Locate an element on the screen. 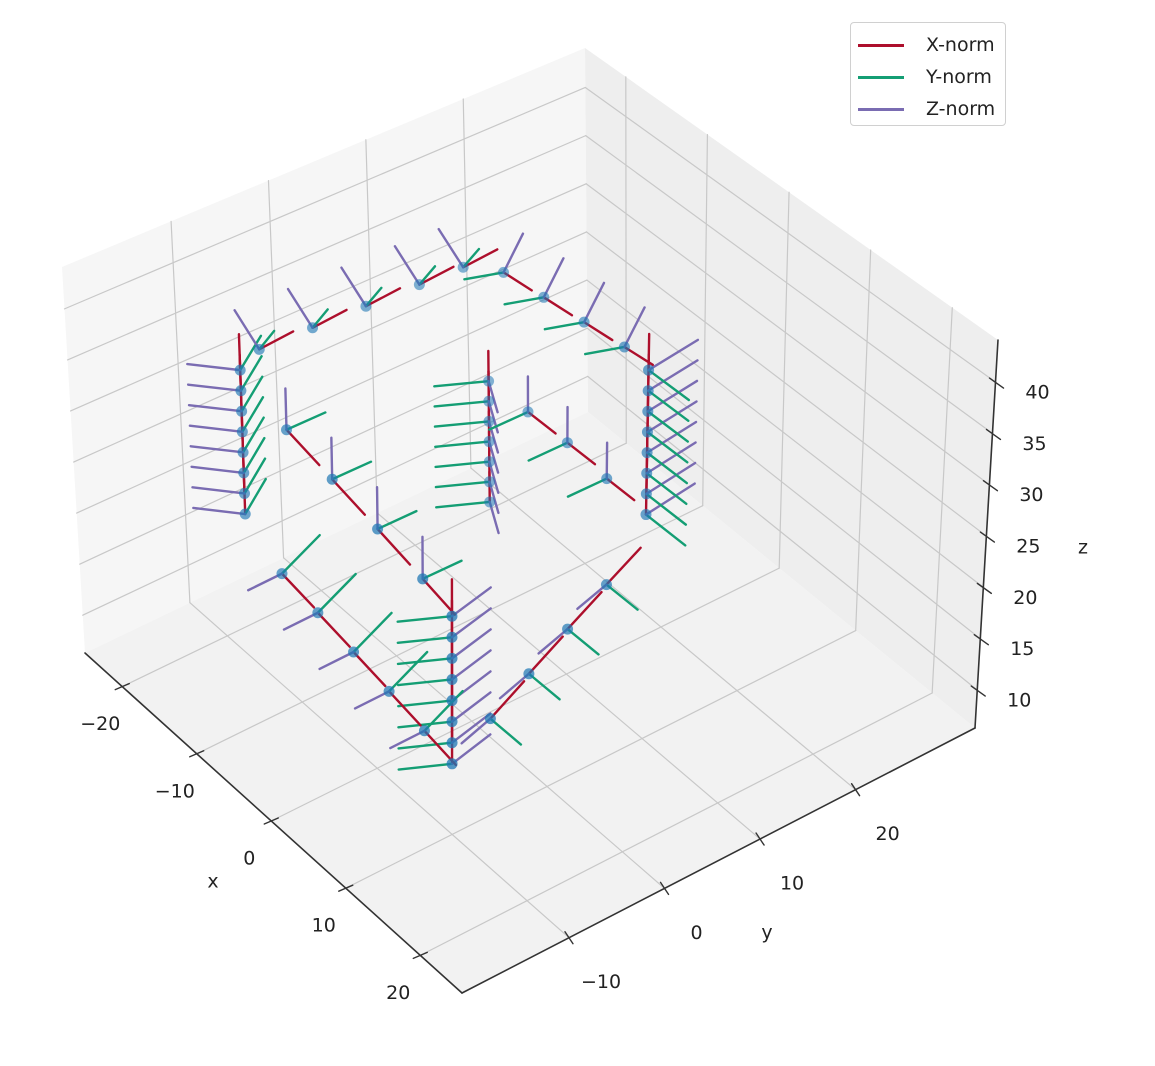  legend-label: Z-norm is located at coordinates (961, 109).